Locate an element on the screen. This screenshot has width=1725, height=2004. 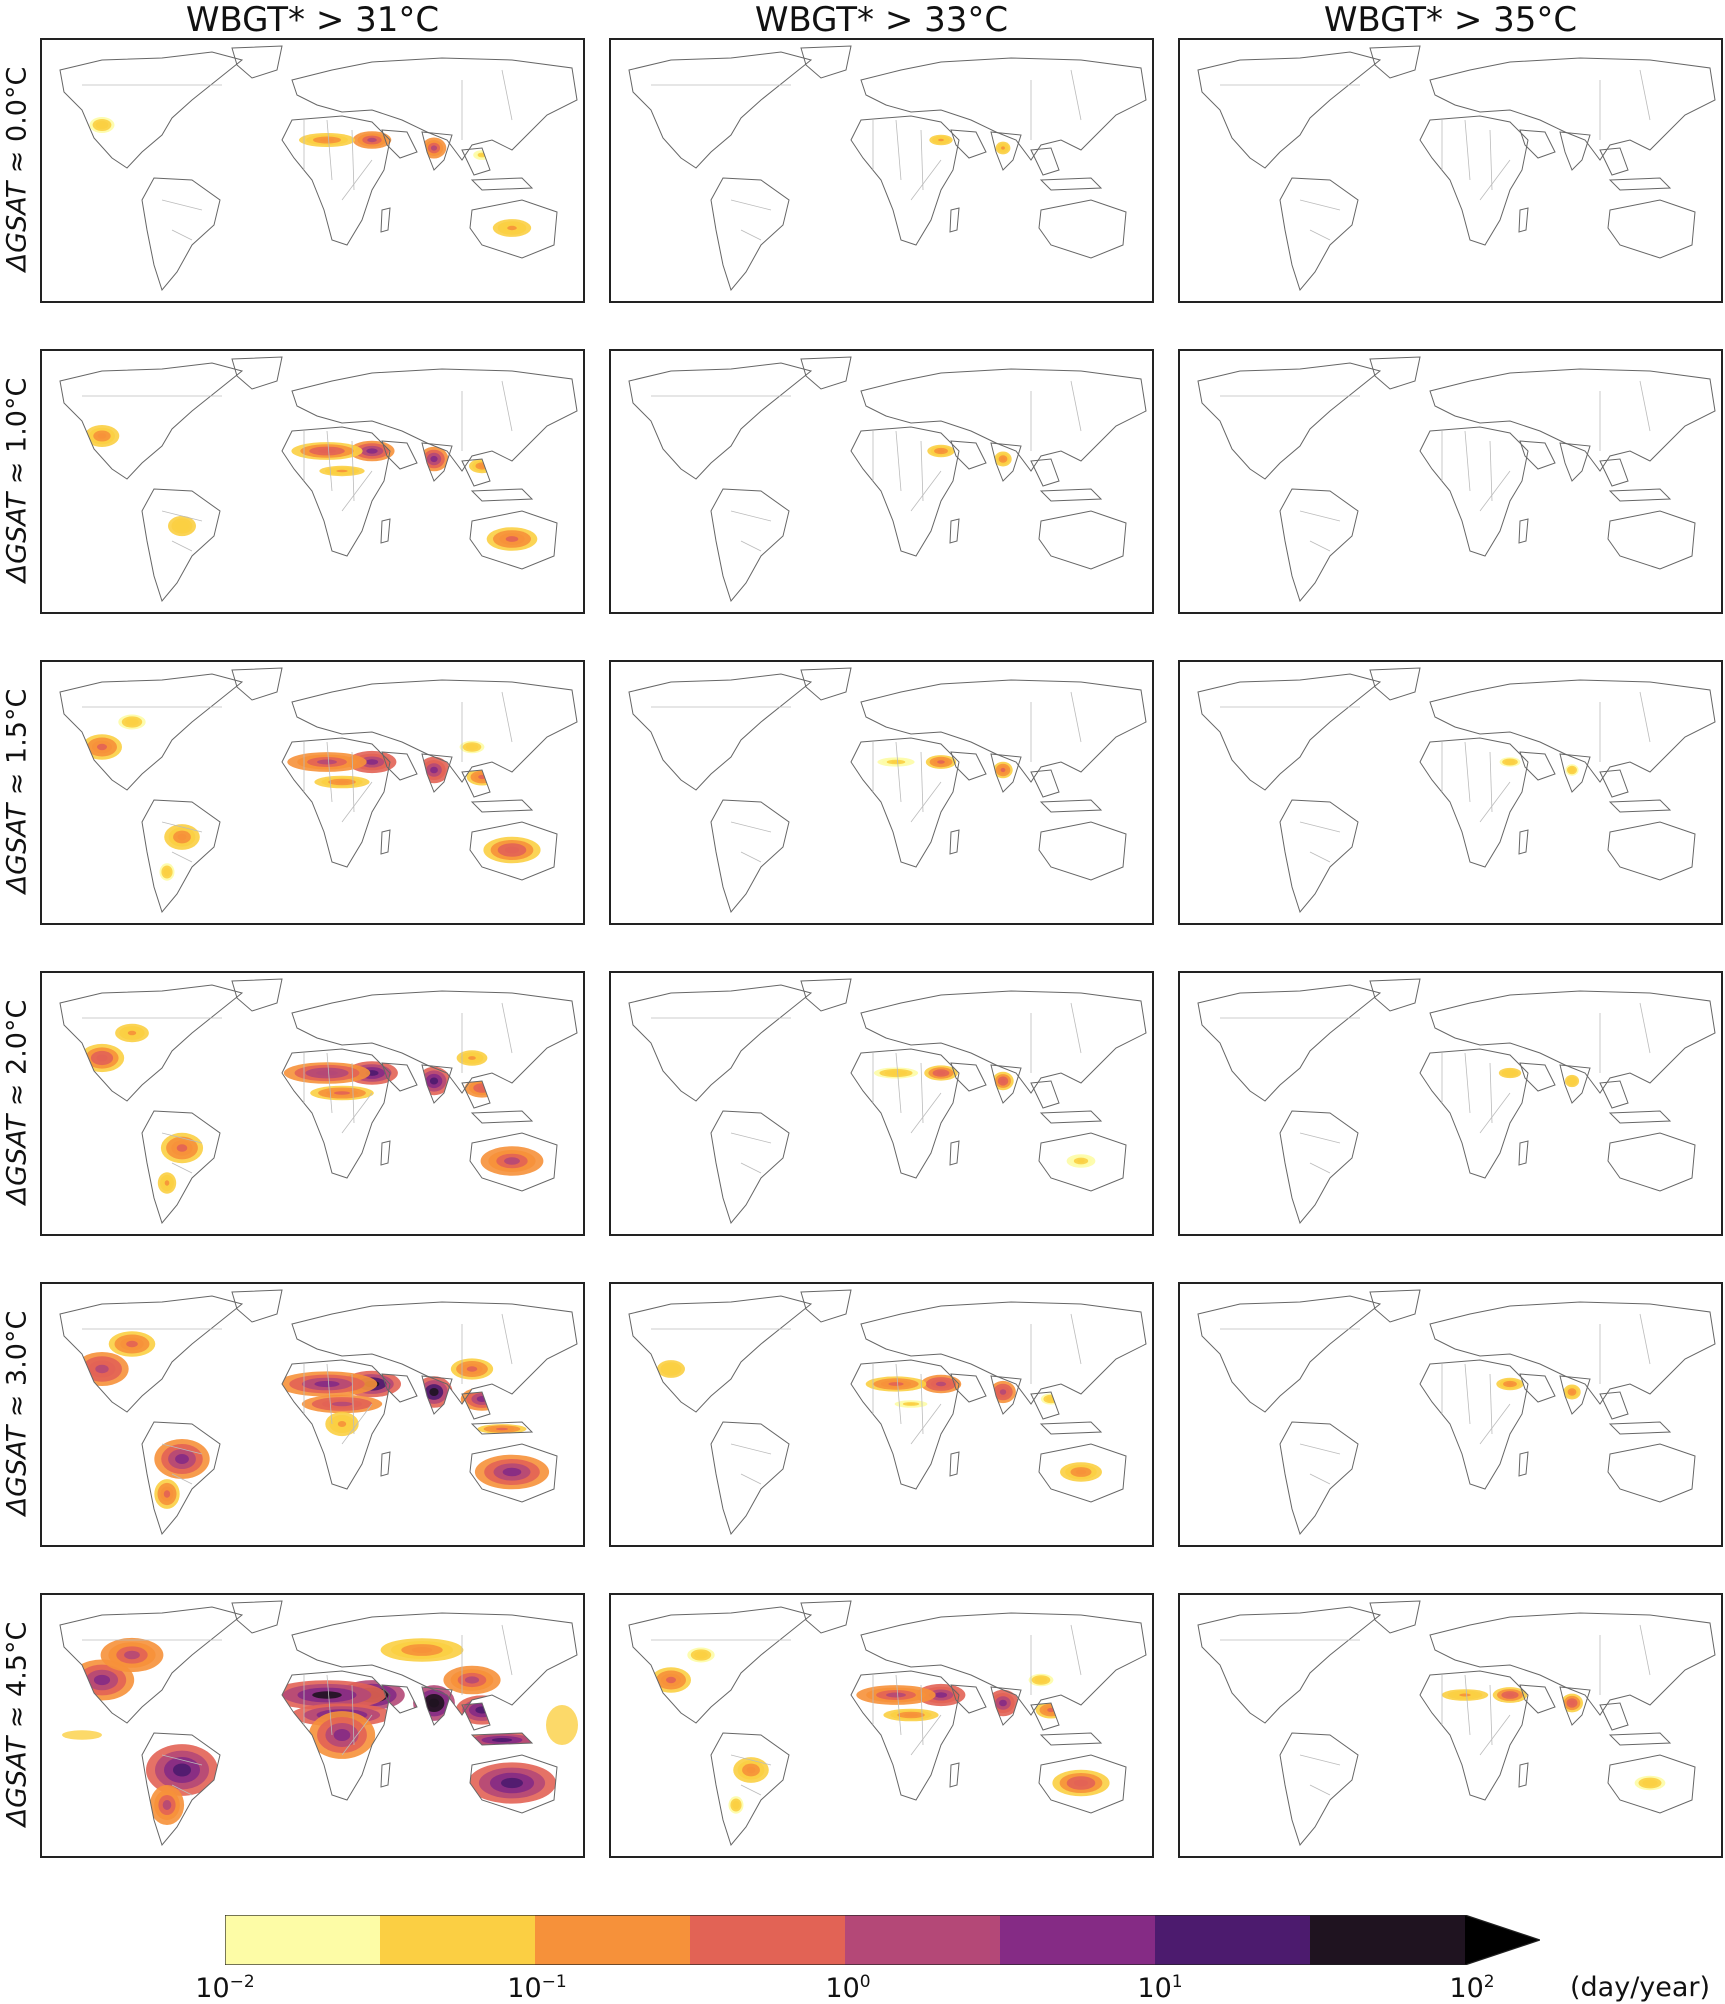
map-panel-r0-c1 is located at coordinates (881, 170).